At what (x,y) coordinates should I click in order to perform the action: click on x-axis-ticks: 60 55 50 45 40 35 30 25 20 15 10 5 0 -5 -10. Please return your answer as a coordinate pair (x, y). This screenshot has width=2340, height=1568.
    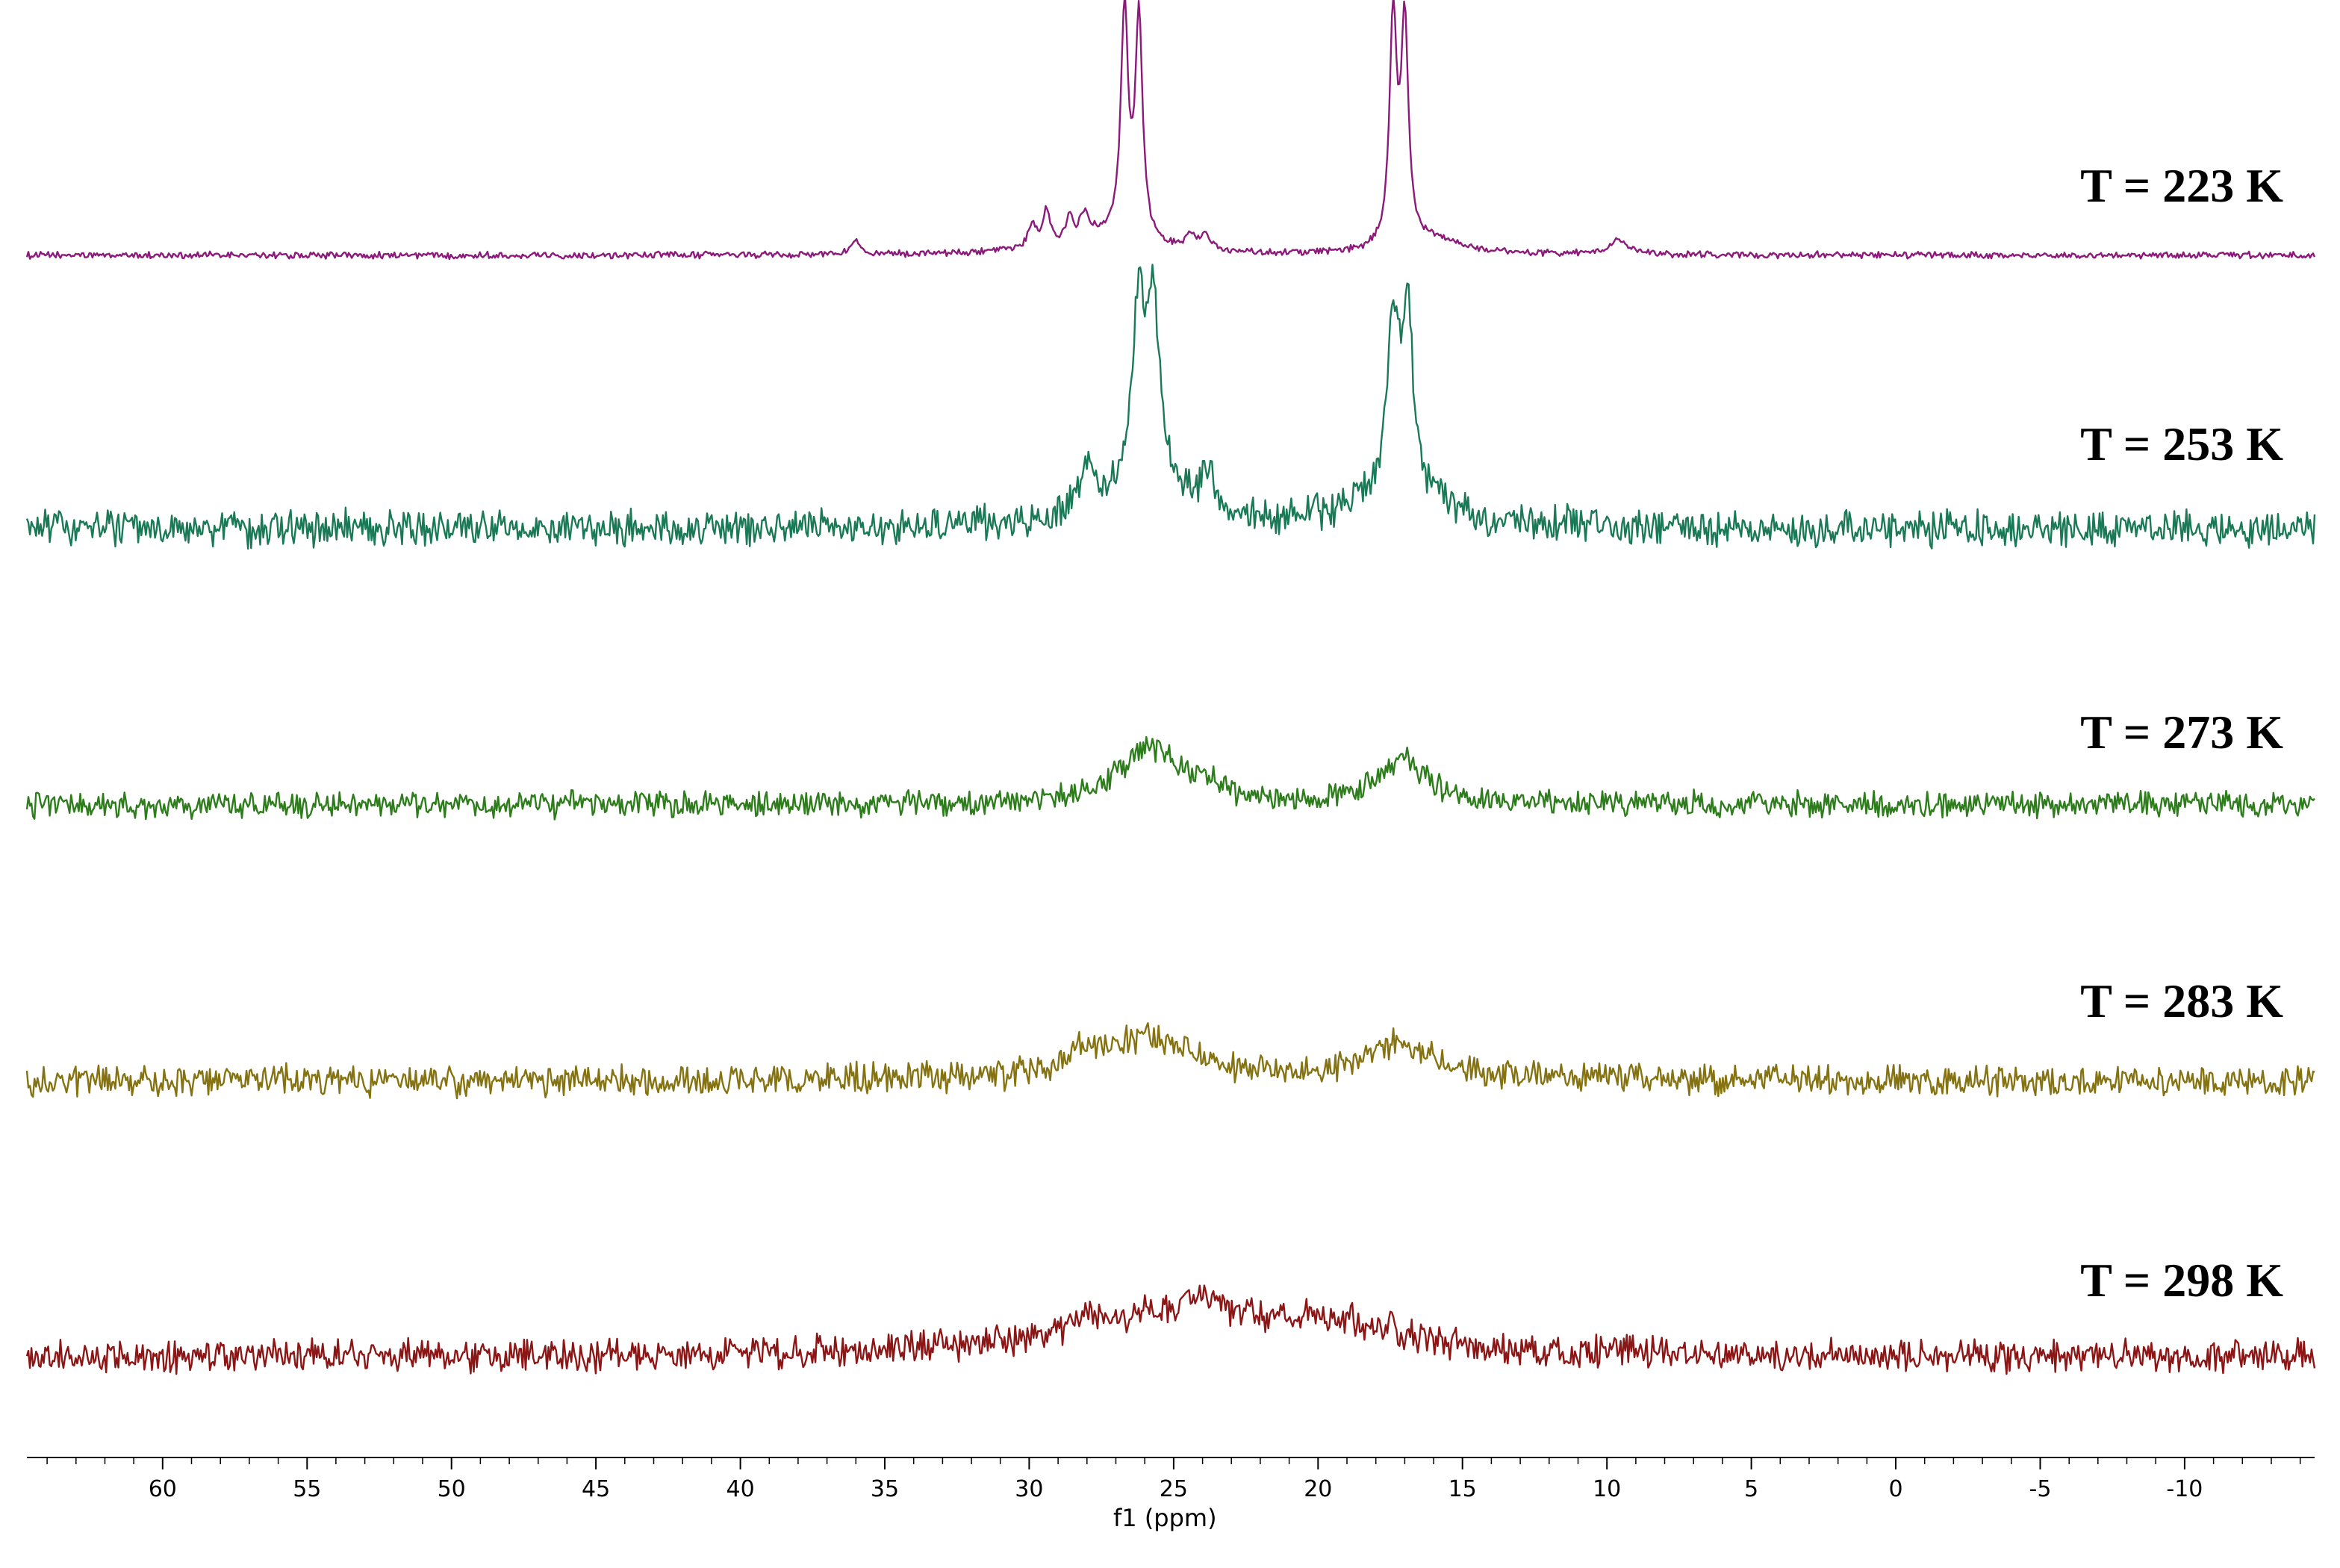
    Looking at the image, I should click on (1173, 1479).